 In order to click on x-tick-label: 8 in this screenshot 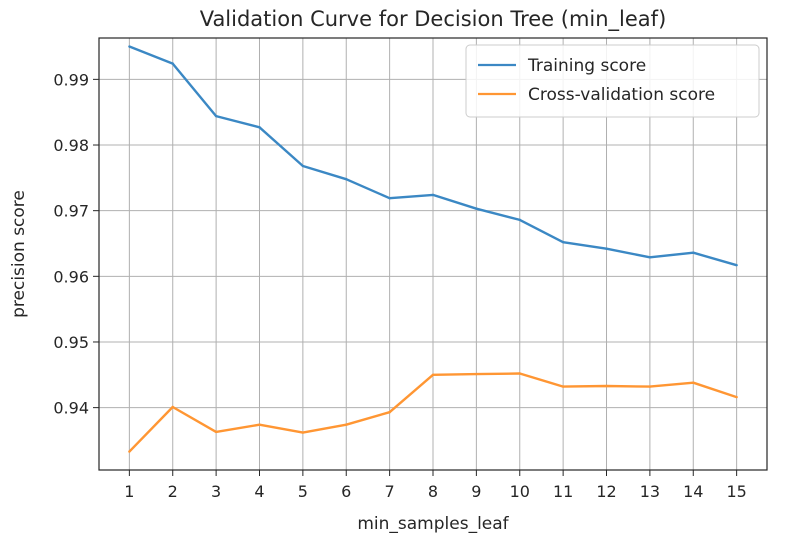, I will do `click(433, 491)`.